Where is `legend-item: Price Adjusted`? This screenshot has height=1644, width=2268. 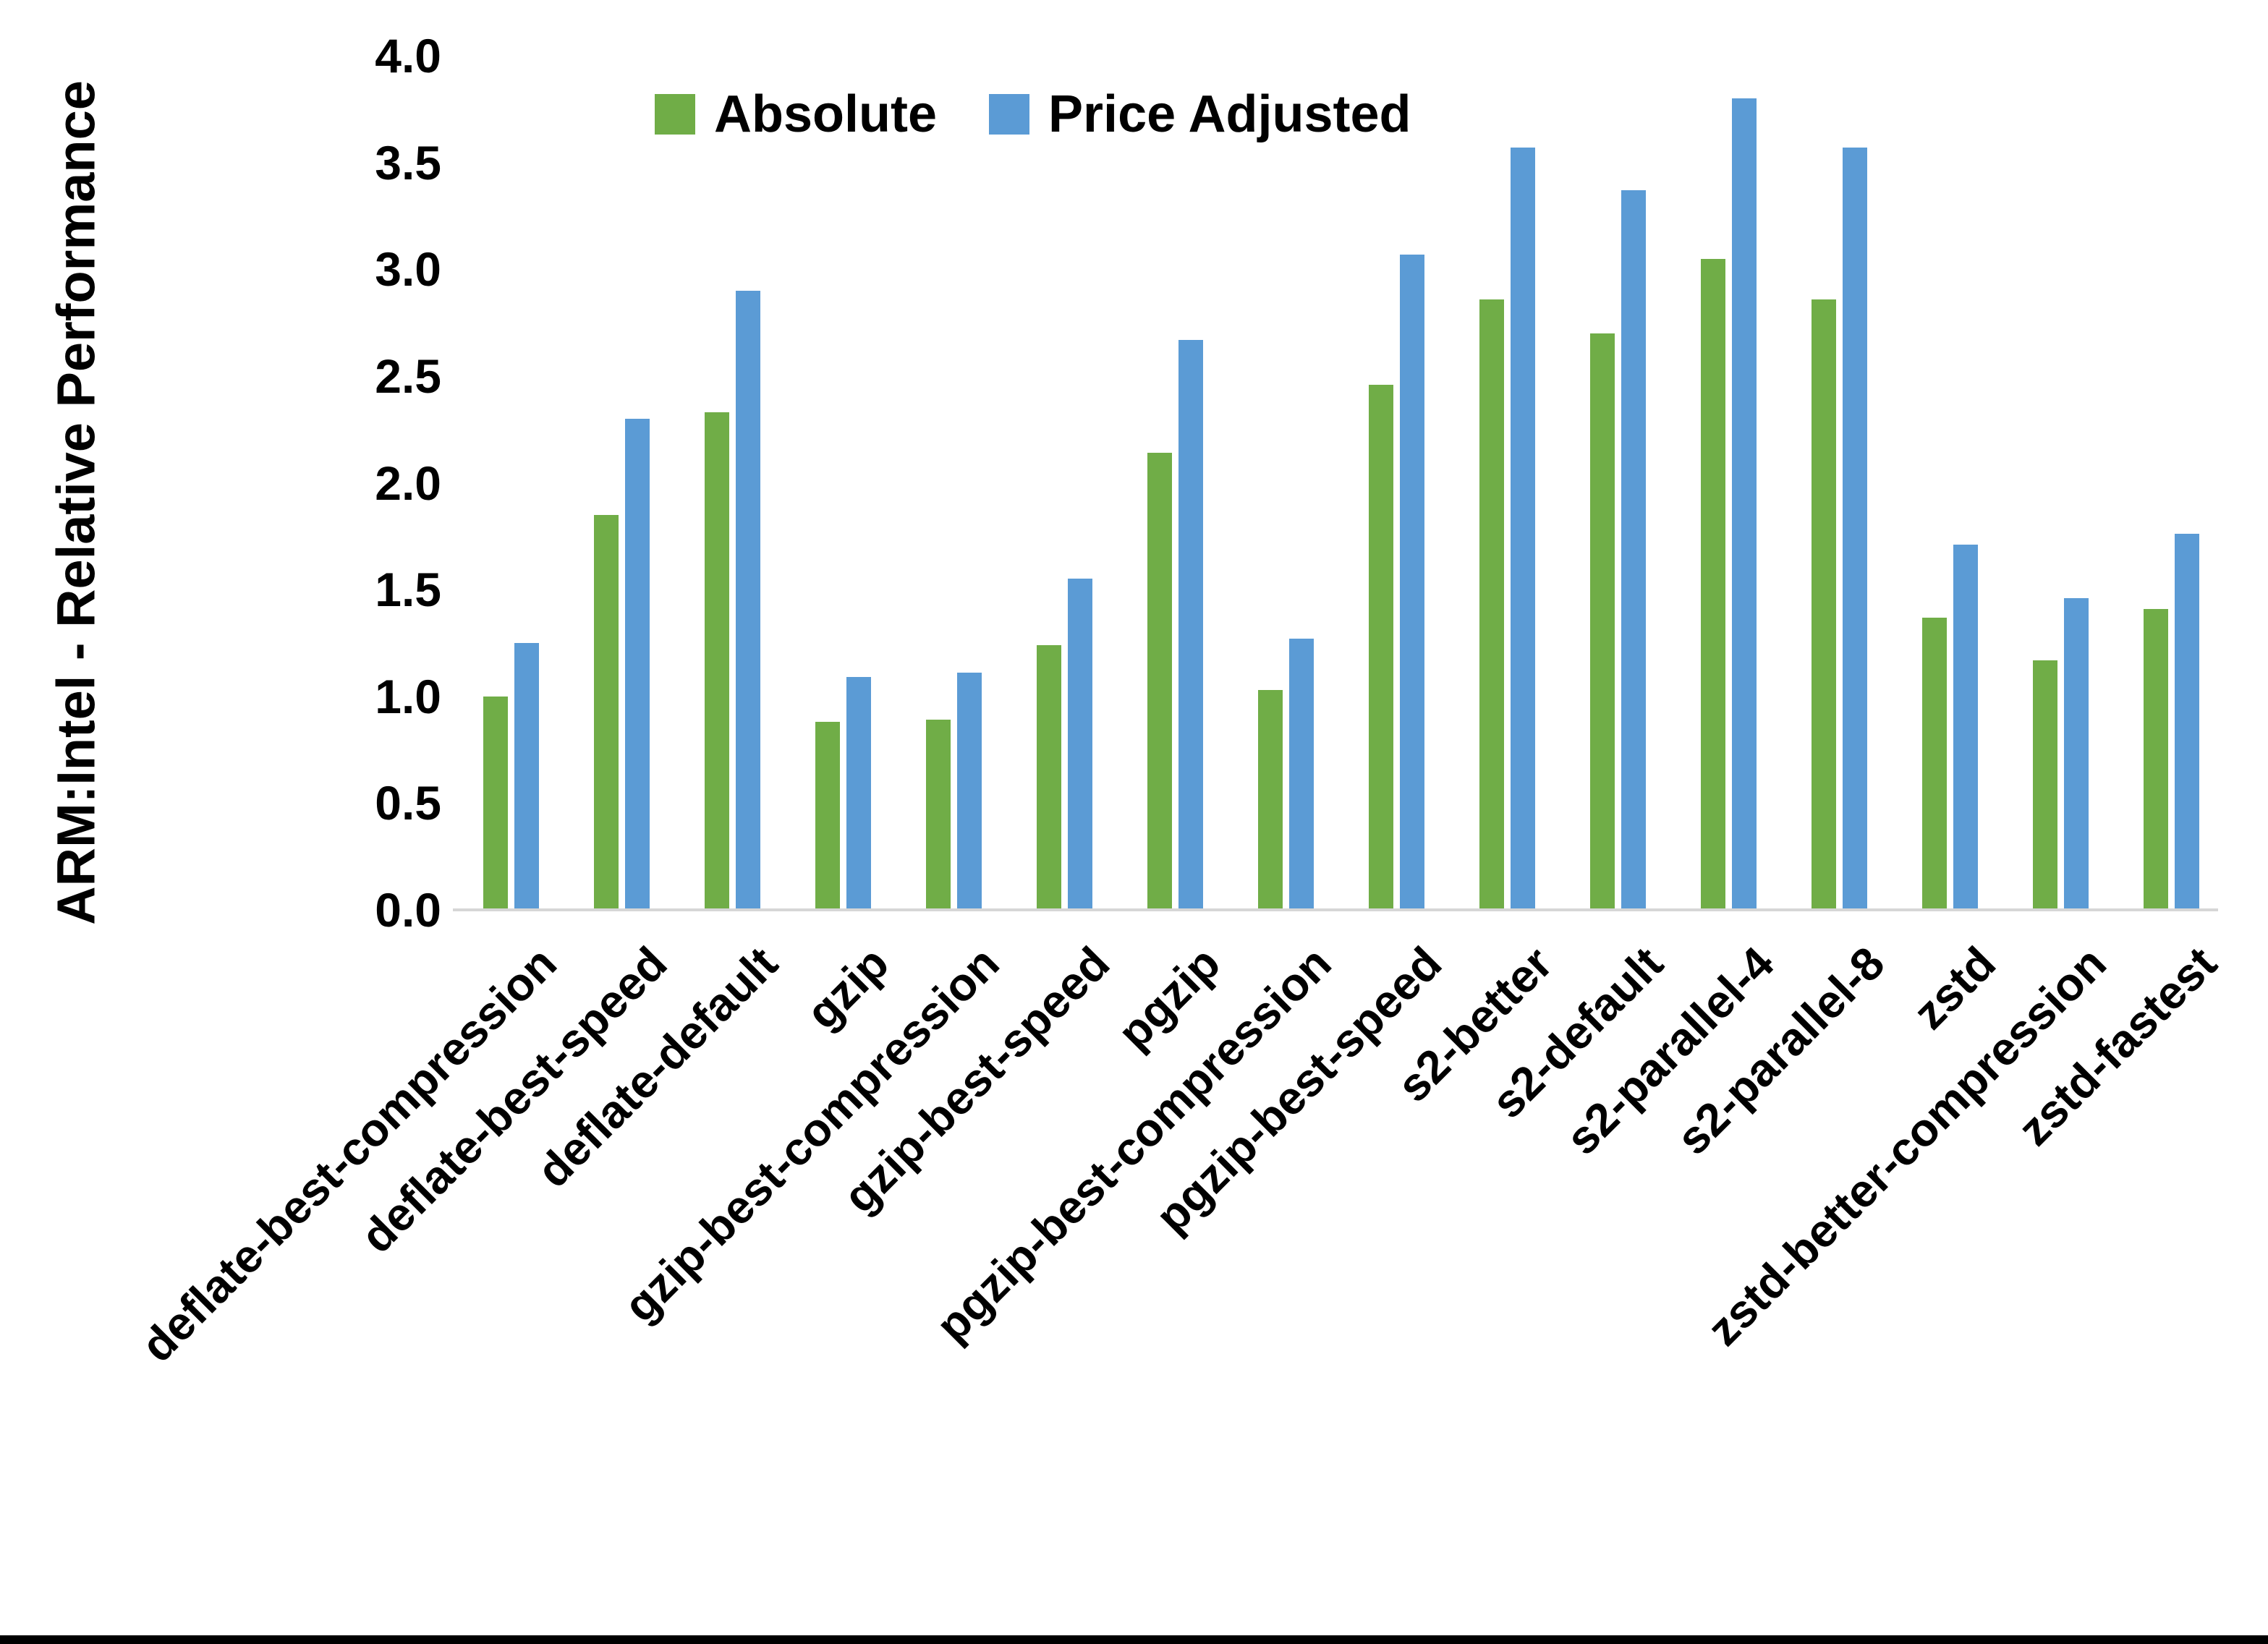
legend-item: Price Adjusted is located at coordinates (1200, 114).